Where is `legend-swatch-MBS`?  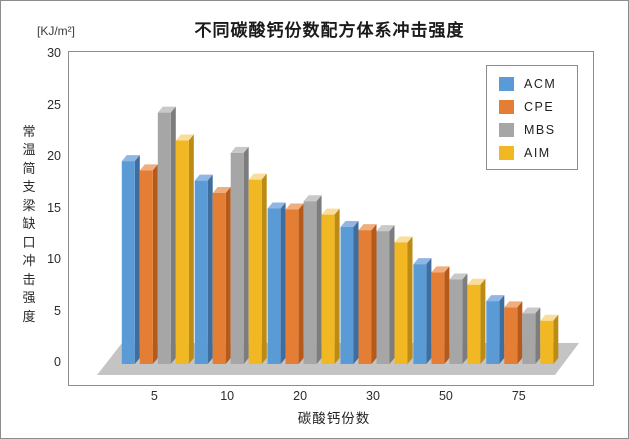 legend-swatch-MBS is located at coordinates (506, 129).